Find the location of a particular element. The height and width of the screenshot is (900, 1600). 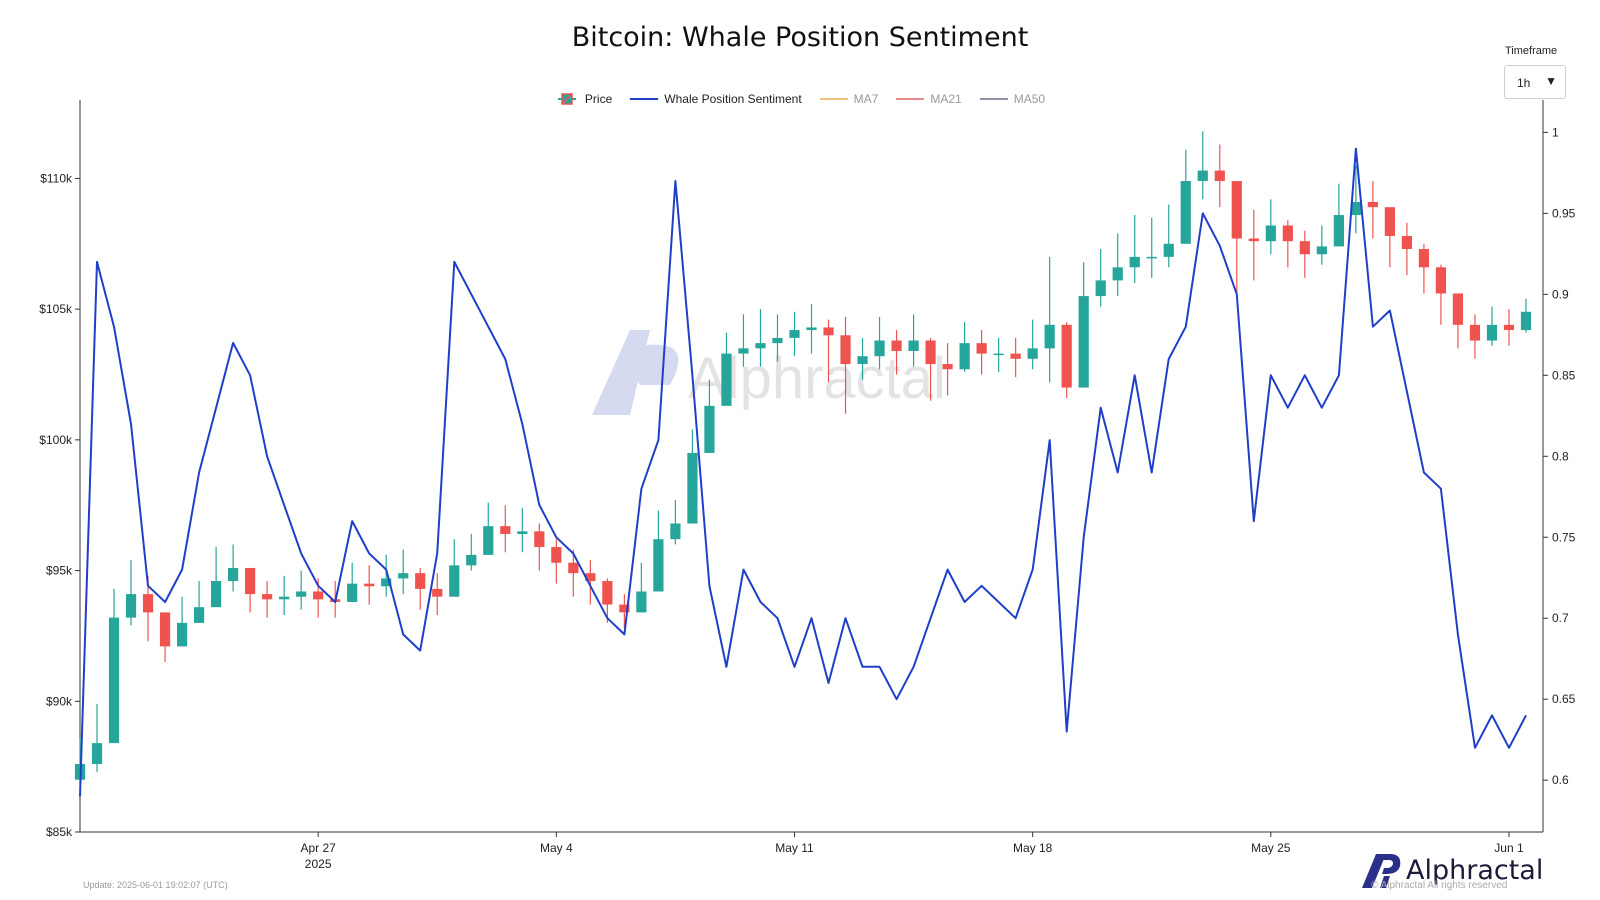

timeframe-label: Timeframe is located at coordinates (1531, 51).